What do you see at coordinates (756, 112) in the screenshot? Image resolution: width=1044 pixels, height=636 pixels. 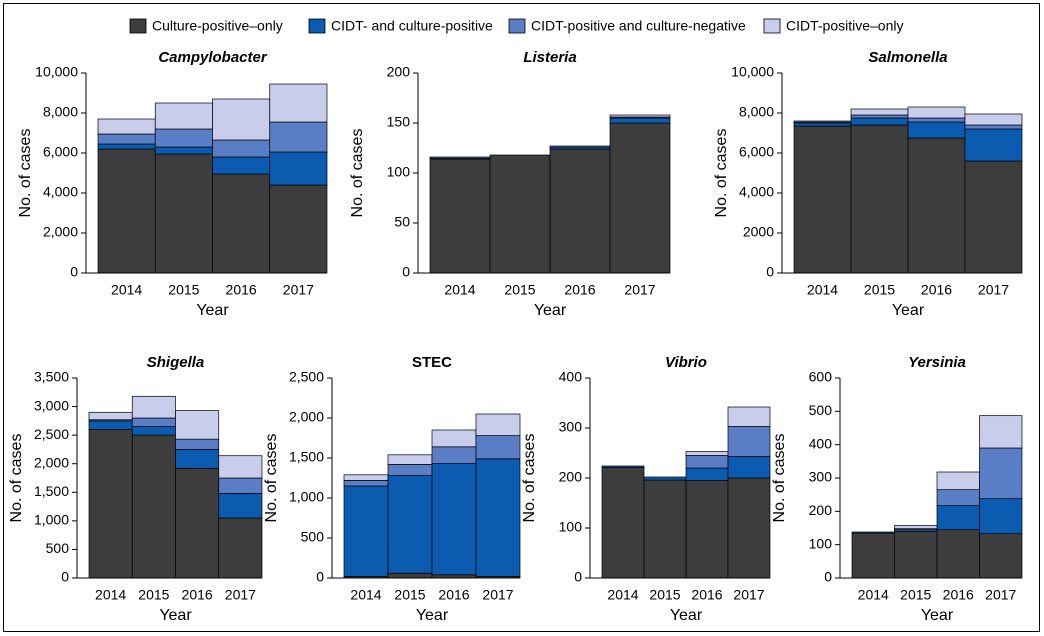 I see `y-tick-label: 8,000` at bounding box center [756, 112].